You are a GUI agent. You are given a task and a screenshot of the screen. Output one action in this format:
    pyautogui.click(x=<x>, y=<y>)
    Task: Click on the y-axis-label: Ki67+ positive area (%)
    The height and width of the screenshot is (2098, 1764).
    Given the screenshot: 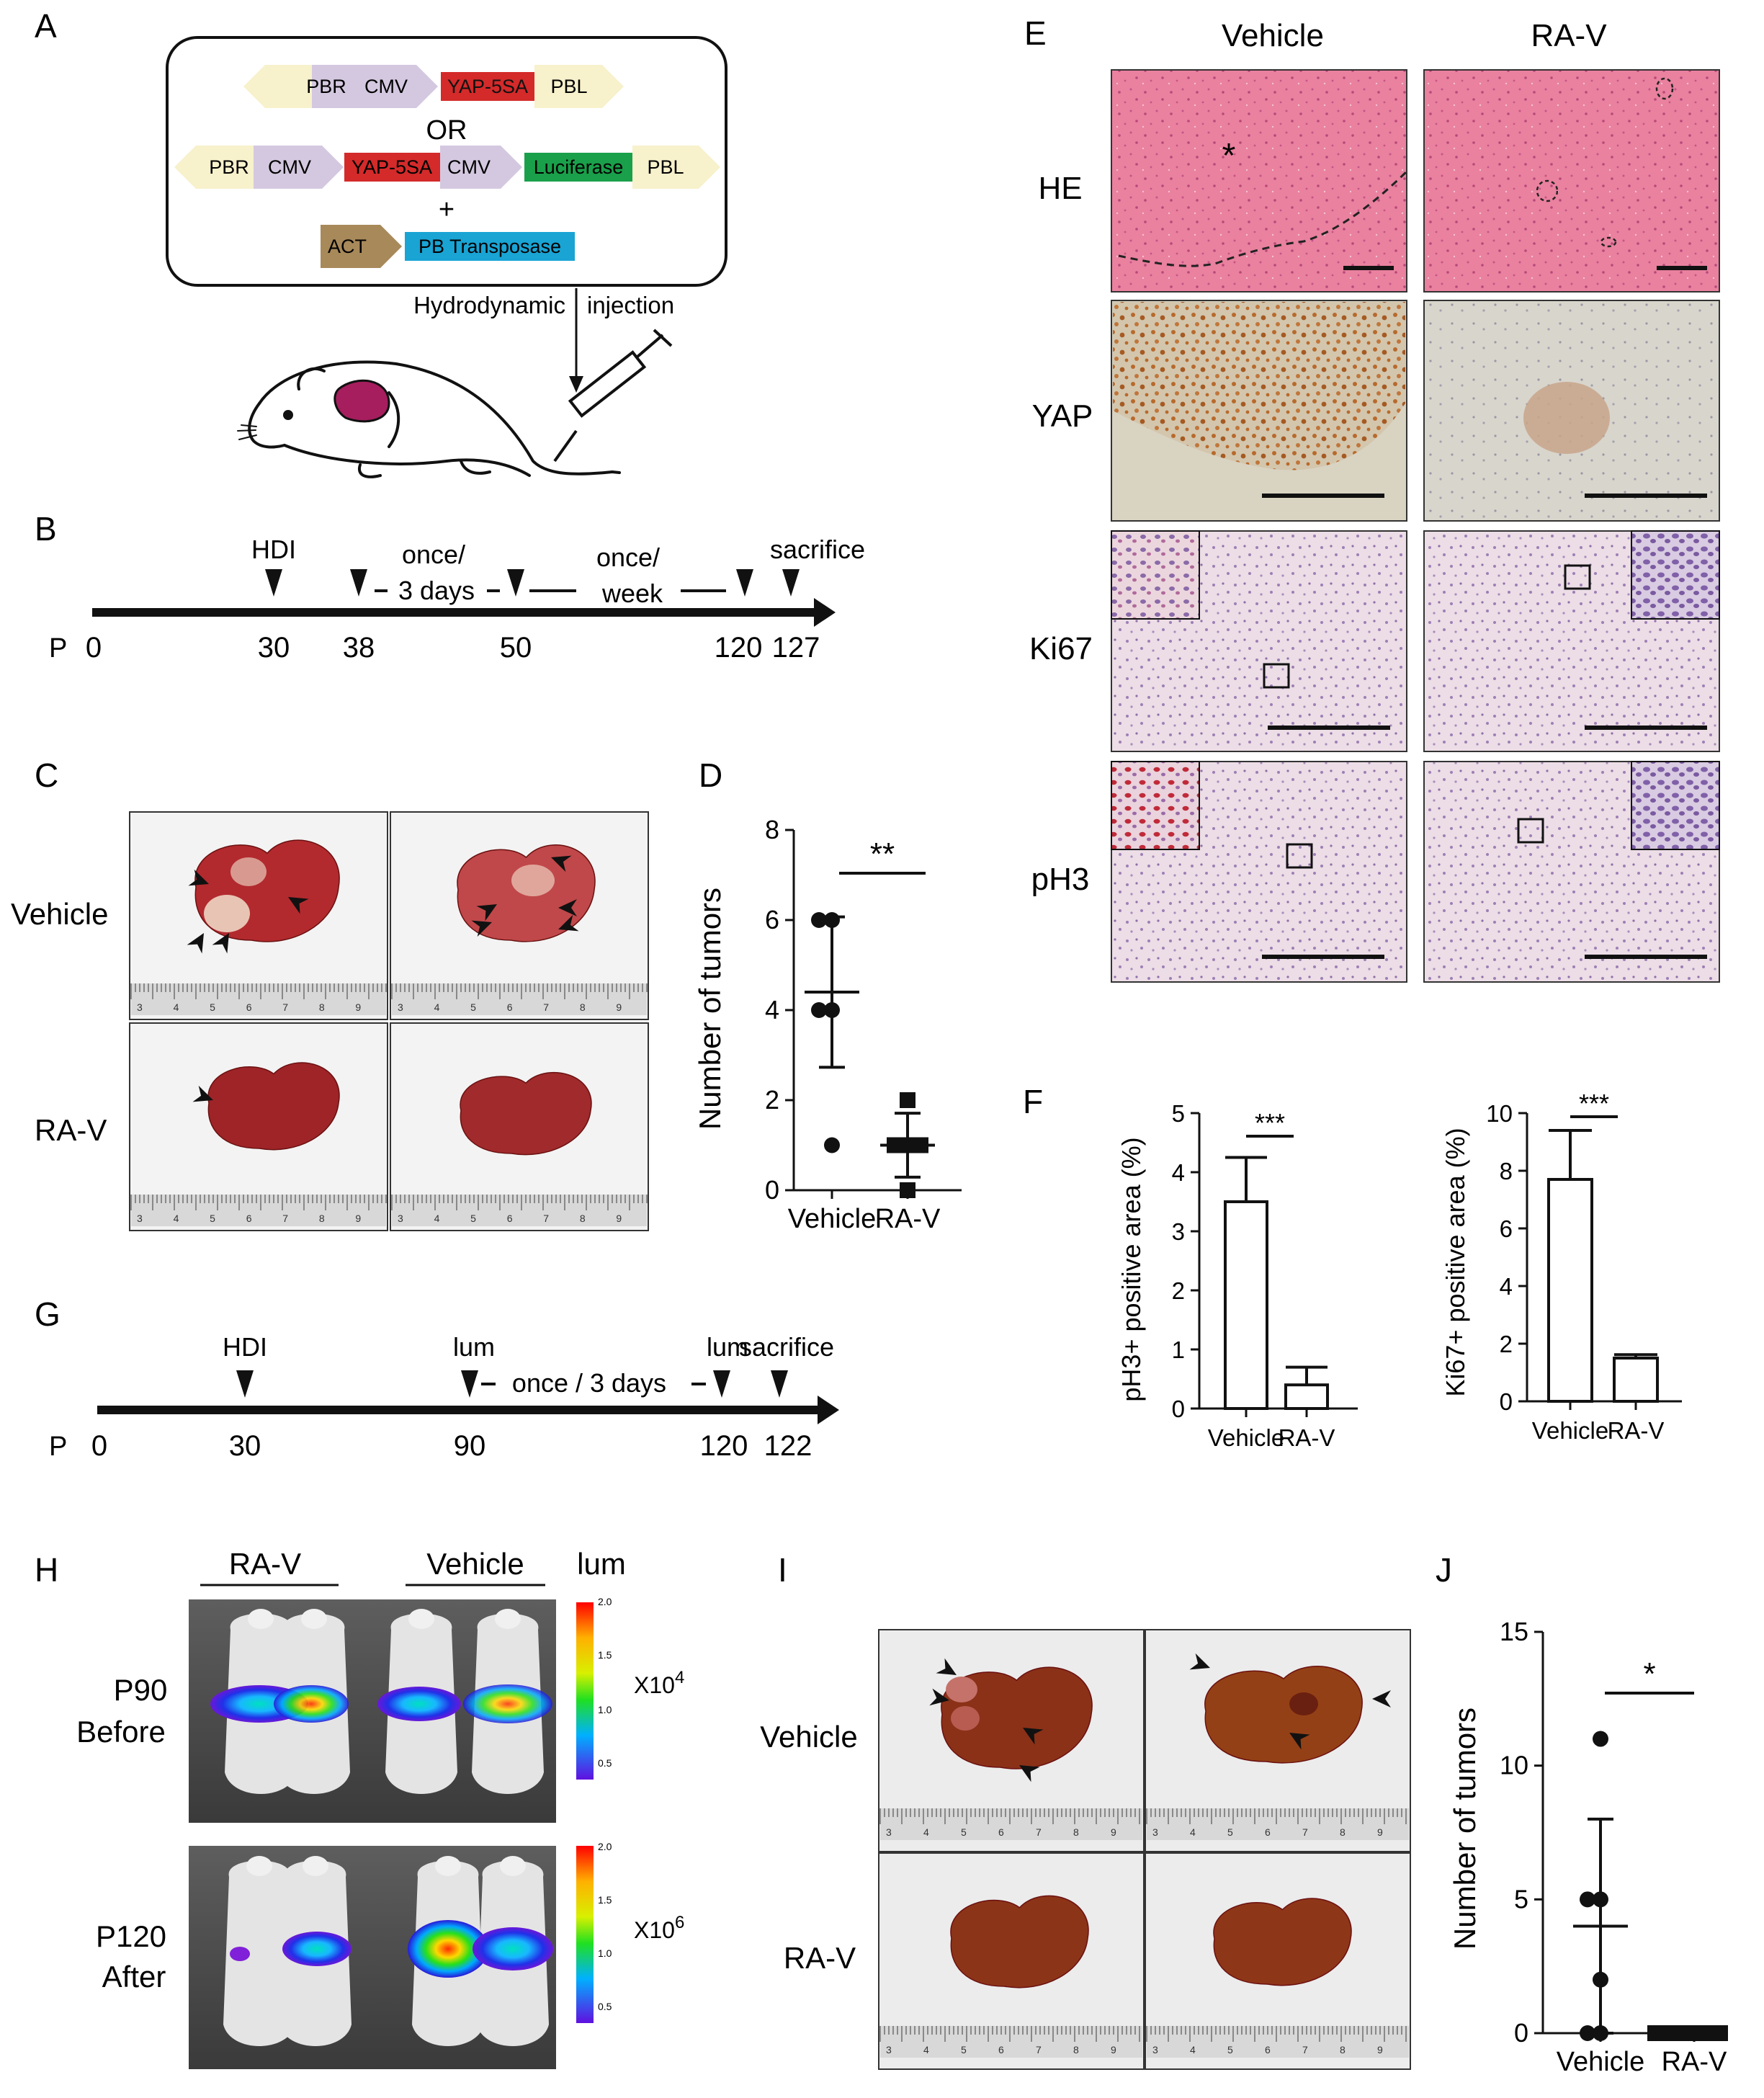 What is the action you would take?
    pyautogui.click(x=1455, y=1262)
    